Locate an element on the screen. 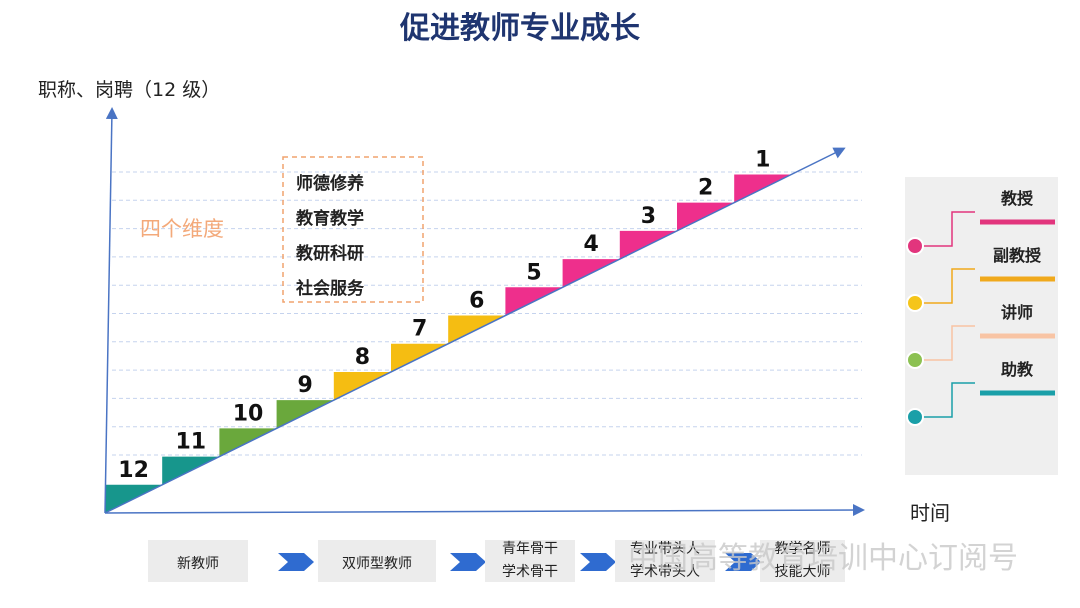 The width and height of the screenshot is (1080, 608). flow-label: 技能大师 is located at coordinates (803, 572).